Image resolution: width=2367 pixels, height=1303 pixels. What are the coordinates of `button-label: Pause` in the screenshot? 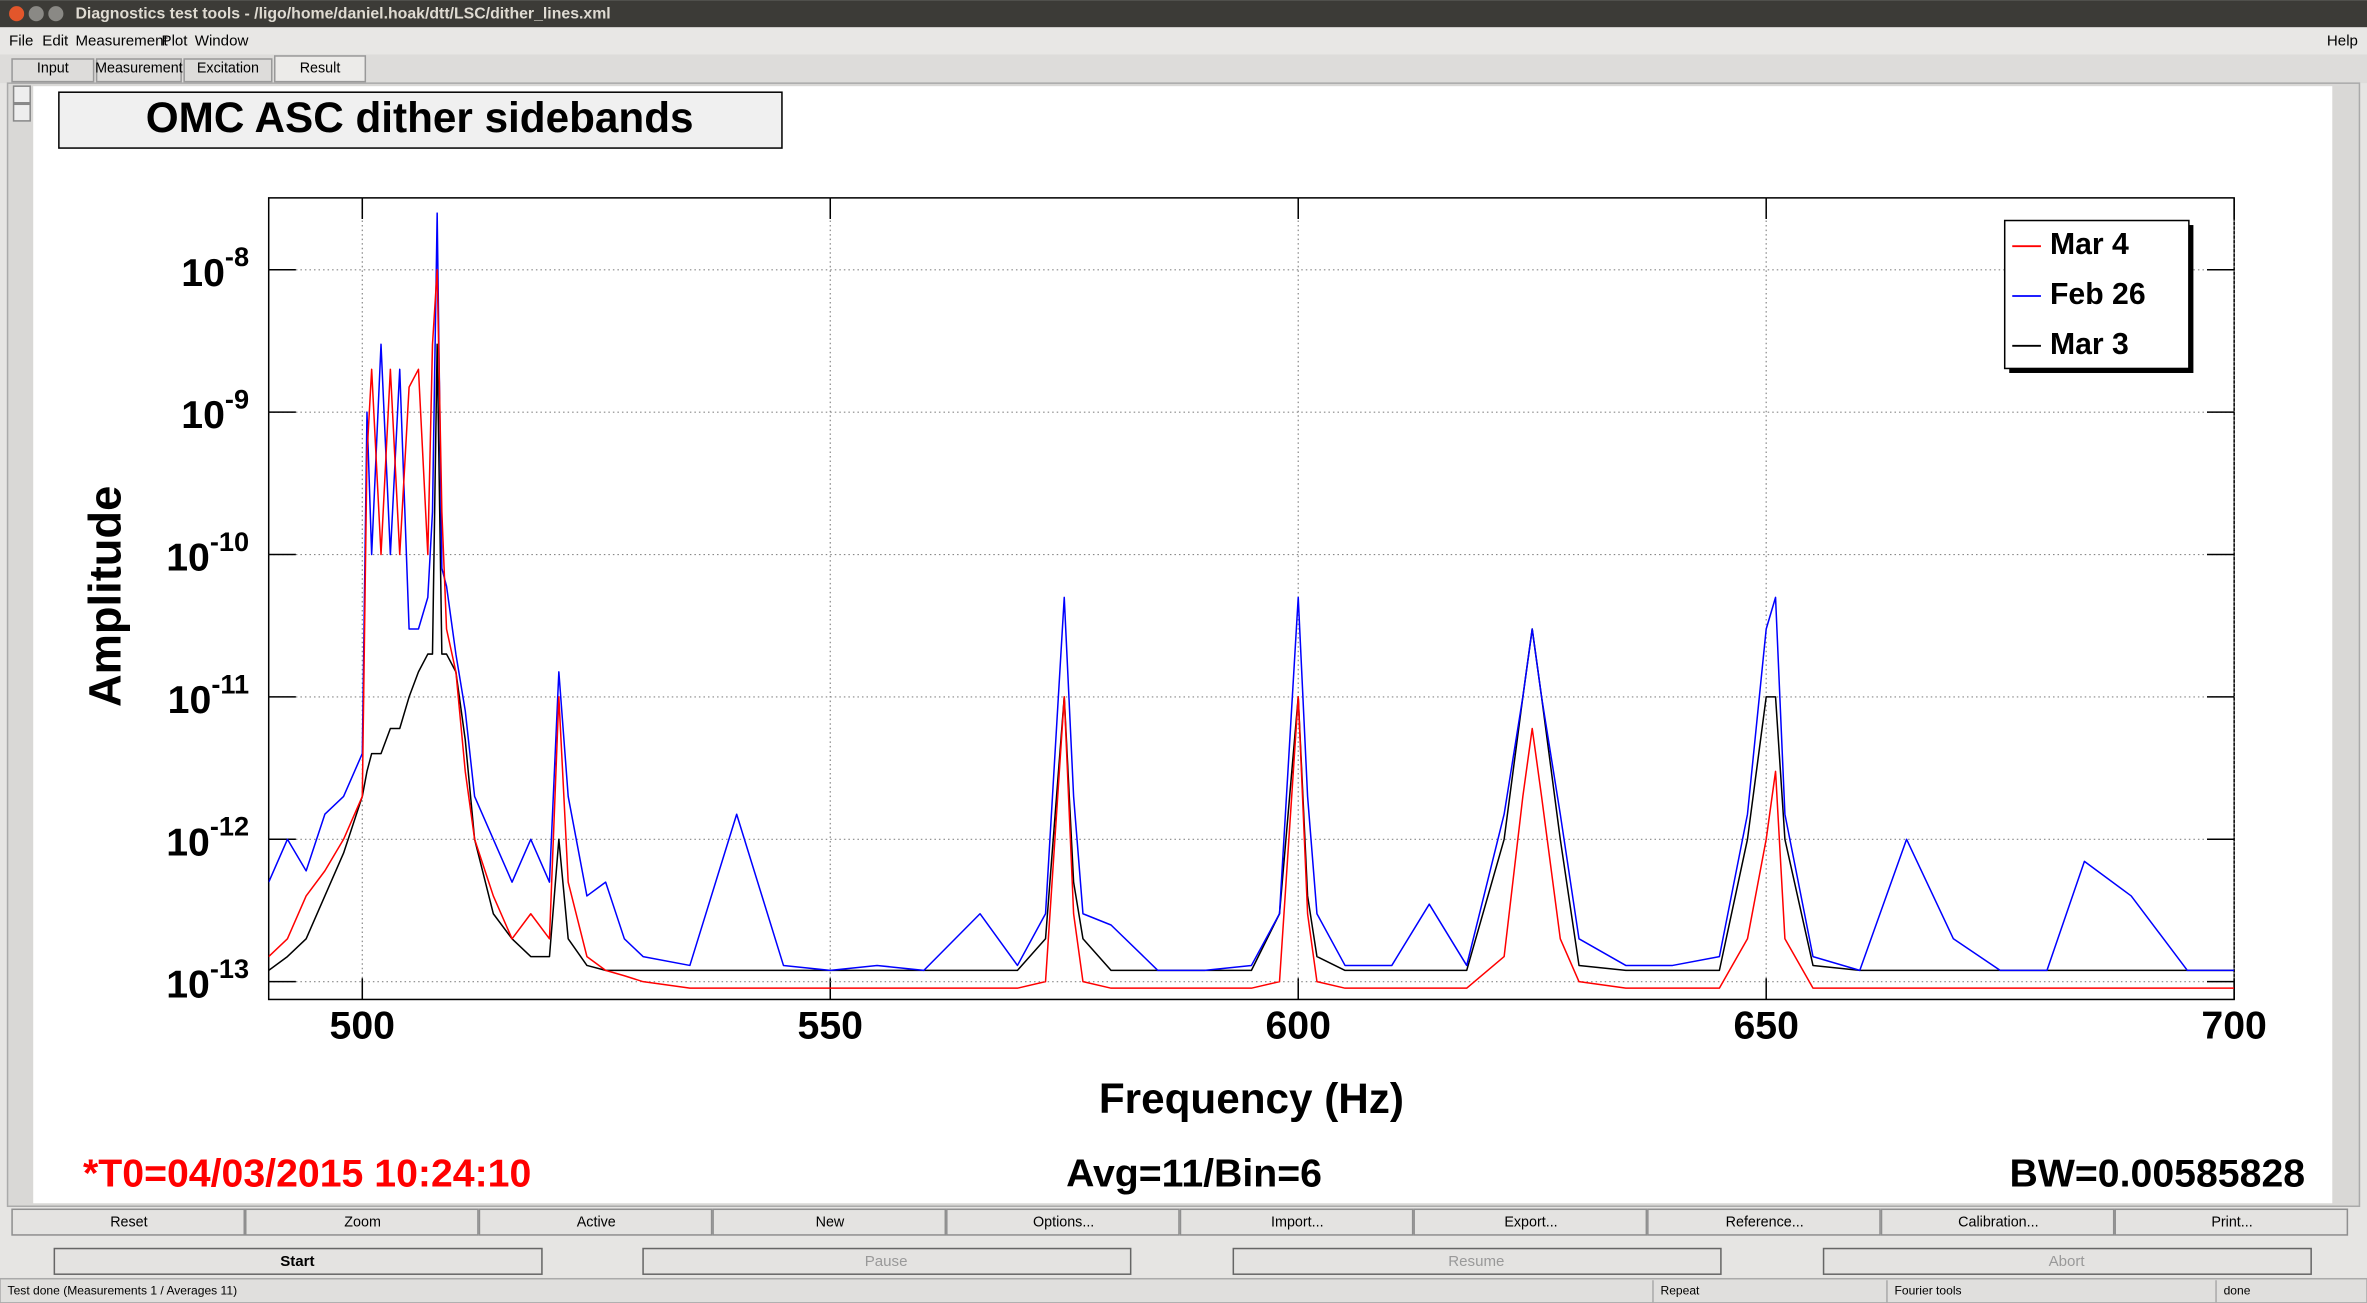 It's located at (886, 1261).